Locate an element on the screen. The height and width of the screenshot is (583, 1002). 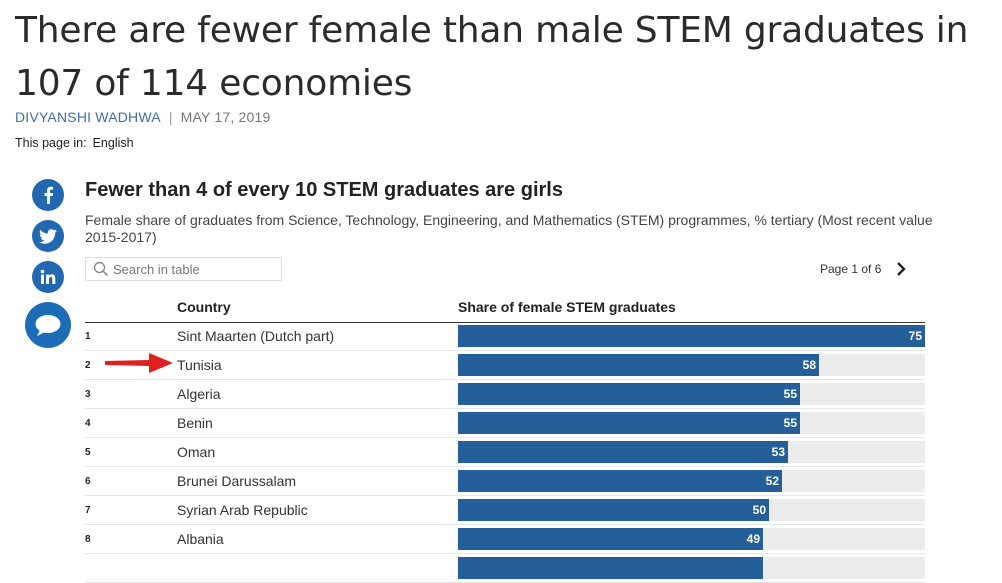
table-header: Country Share of female STEM graduates is located at coordinates (505, 309).